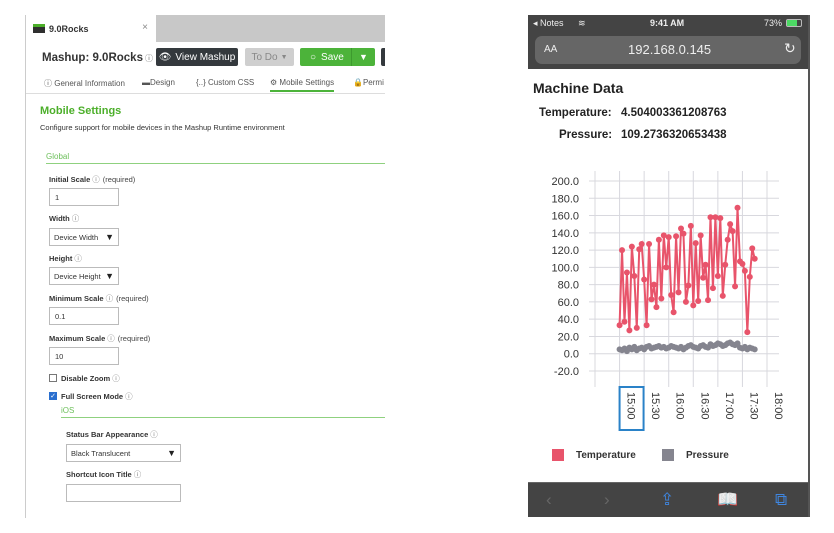 This screenshot has width=834, height=533. I want to click on tab-9-0rocks: 9.0Rocks ×, so click(91, 28).